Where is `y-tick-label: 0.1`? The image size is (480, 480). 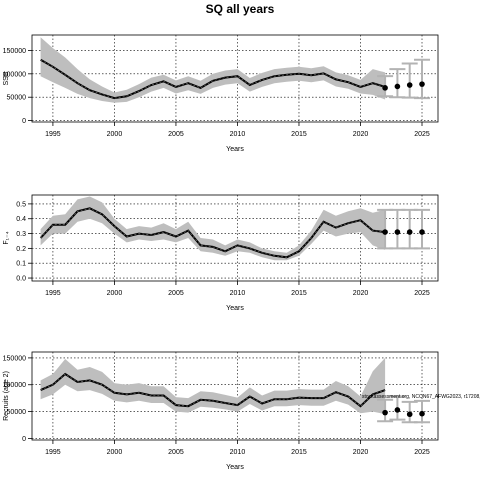 y-tick-label: 0.1 is located at coordinates (21, 264).